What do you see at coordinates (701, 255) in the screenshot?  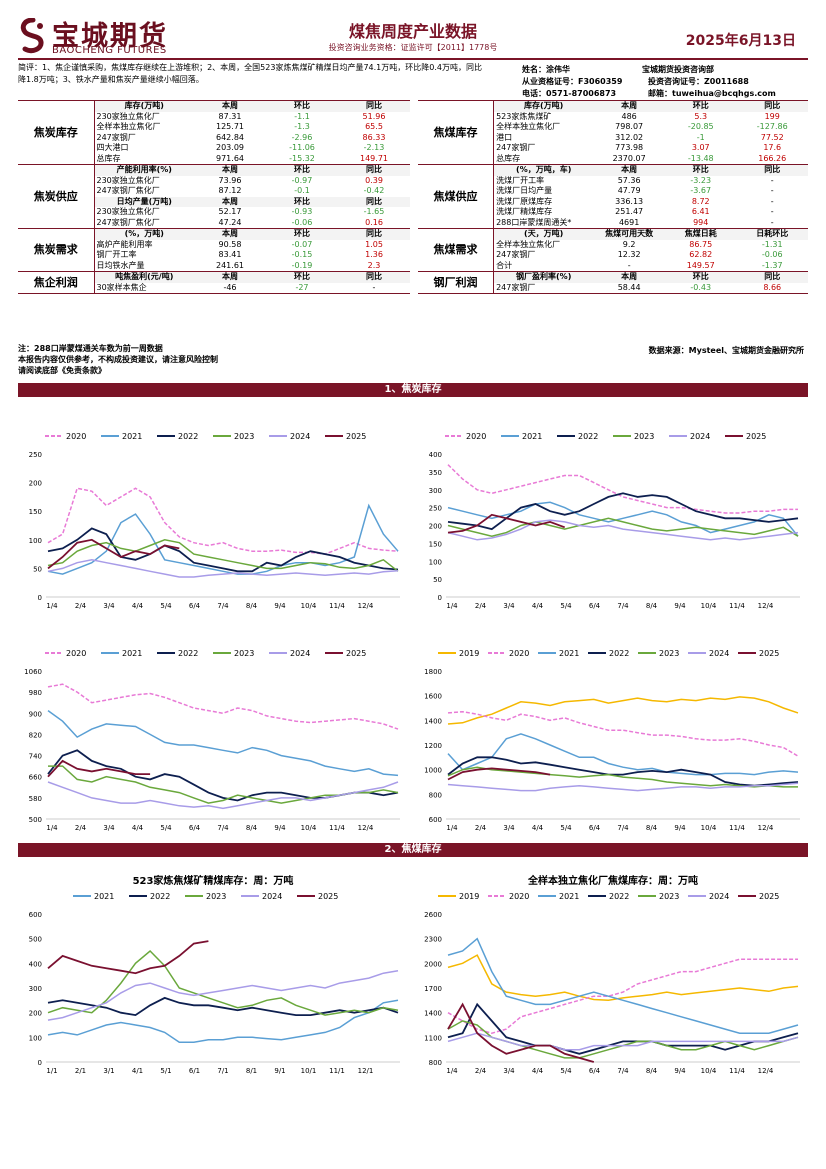 I see `table-cell: 62.82` at bounding box center [701, 255].